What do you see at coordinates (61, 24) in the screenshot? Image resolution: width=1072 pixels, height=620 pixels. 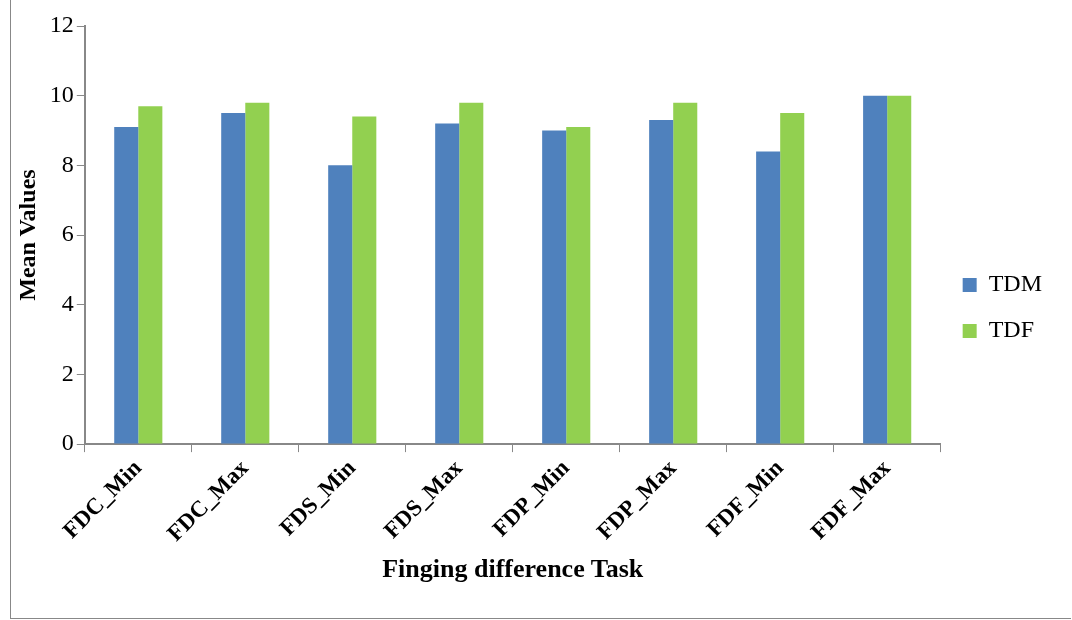 I see `y-tick-label: 12` at bounding box center [61, 24].